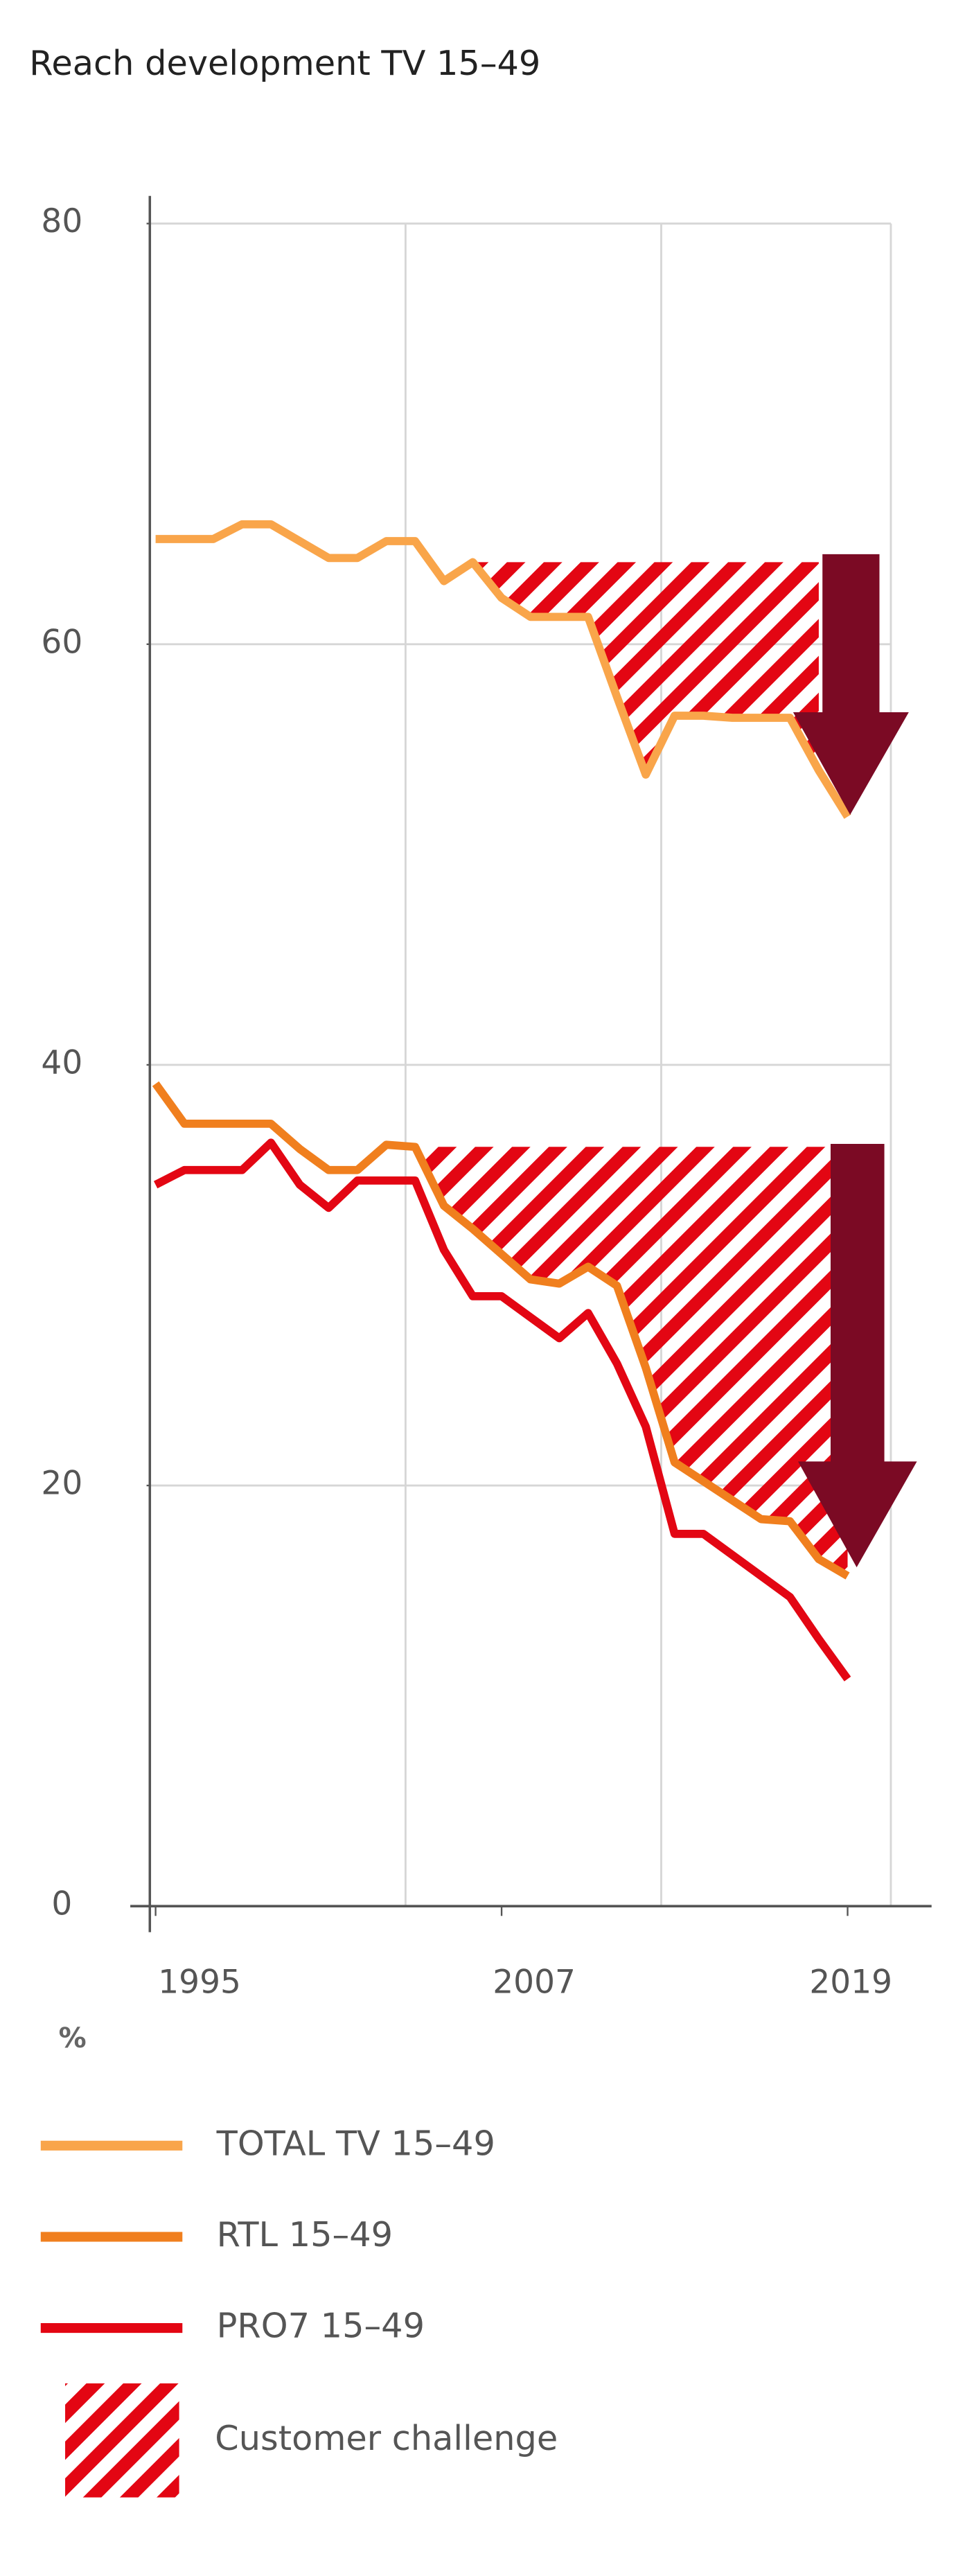  What do you see at coordinates (321, 2326) in the screenshot?
I see `legend-label: PRO7 15–49` at bounding box center [321, 2326].